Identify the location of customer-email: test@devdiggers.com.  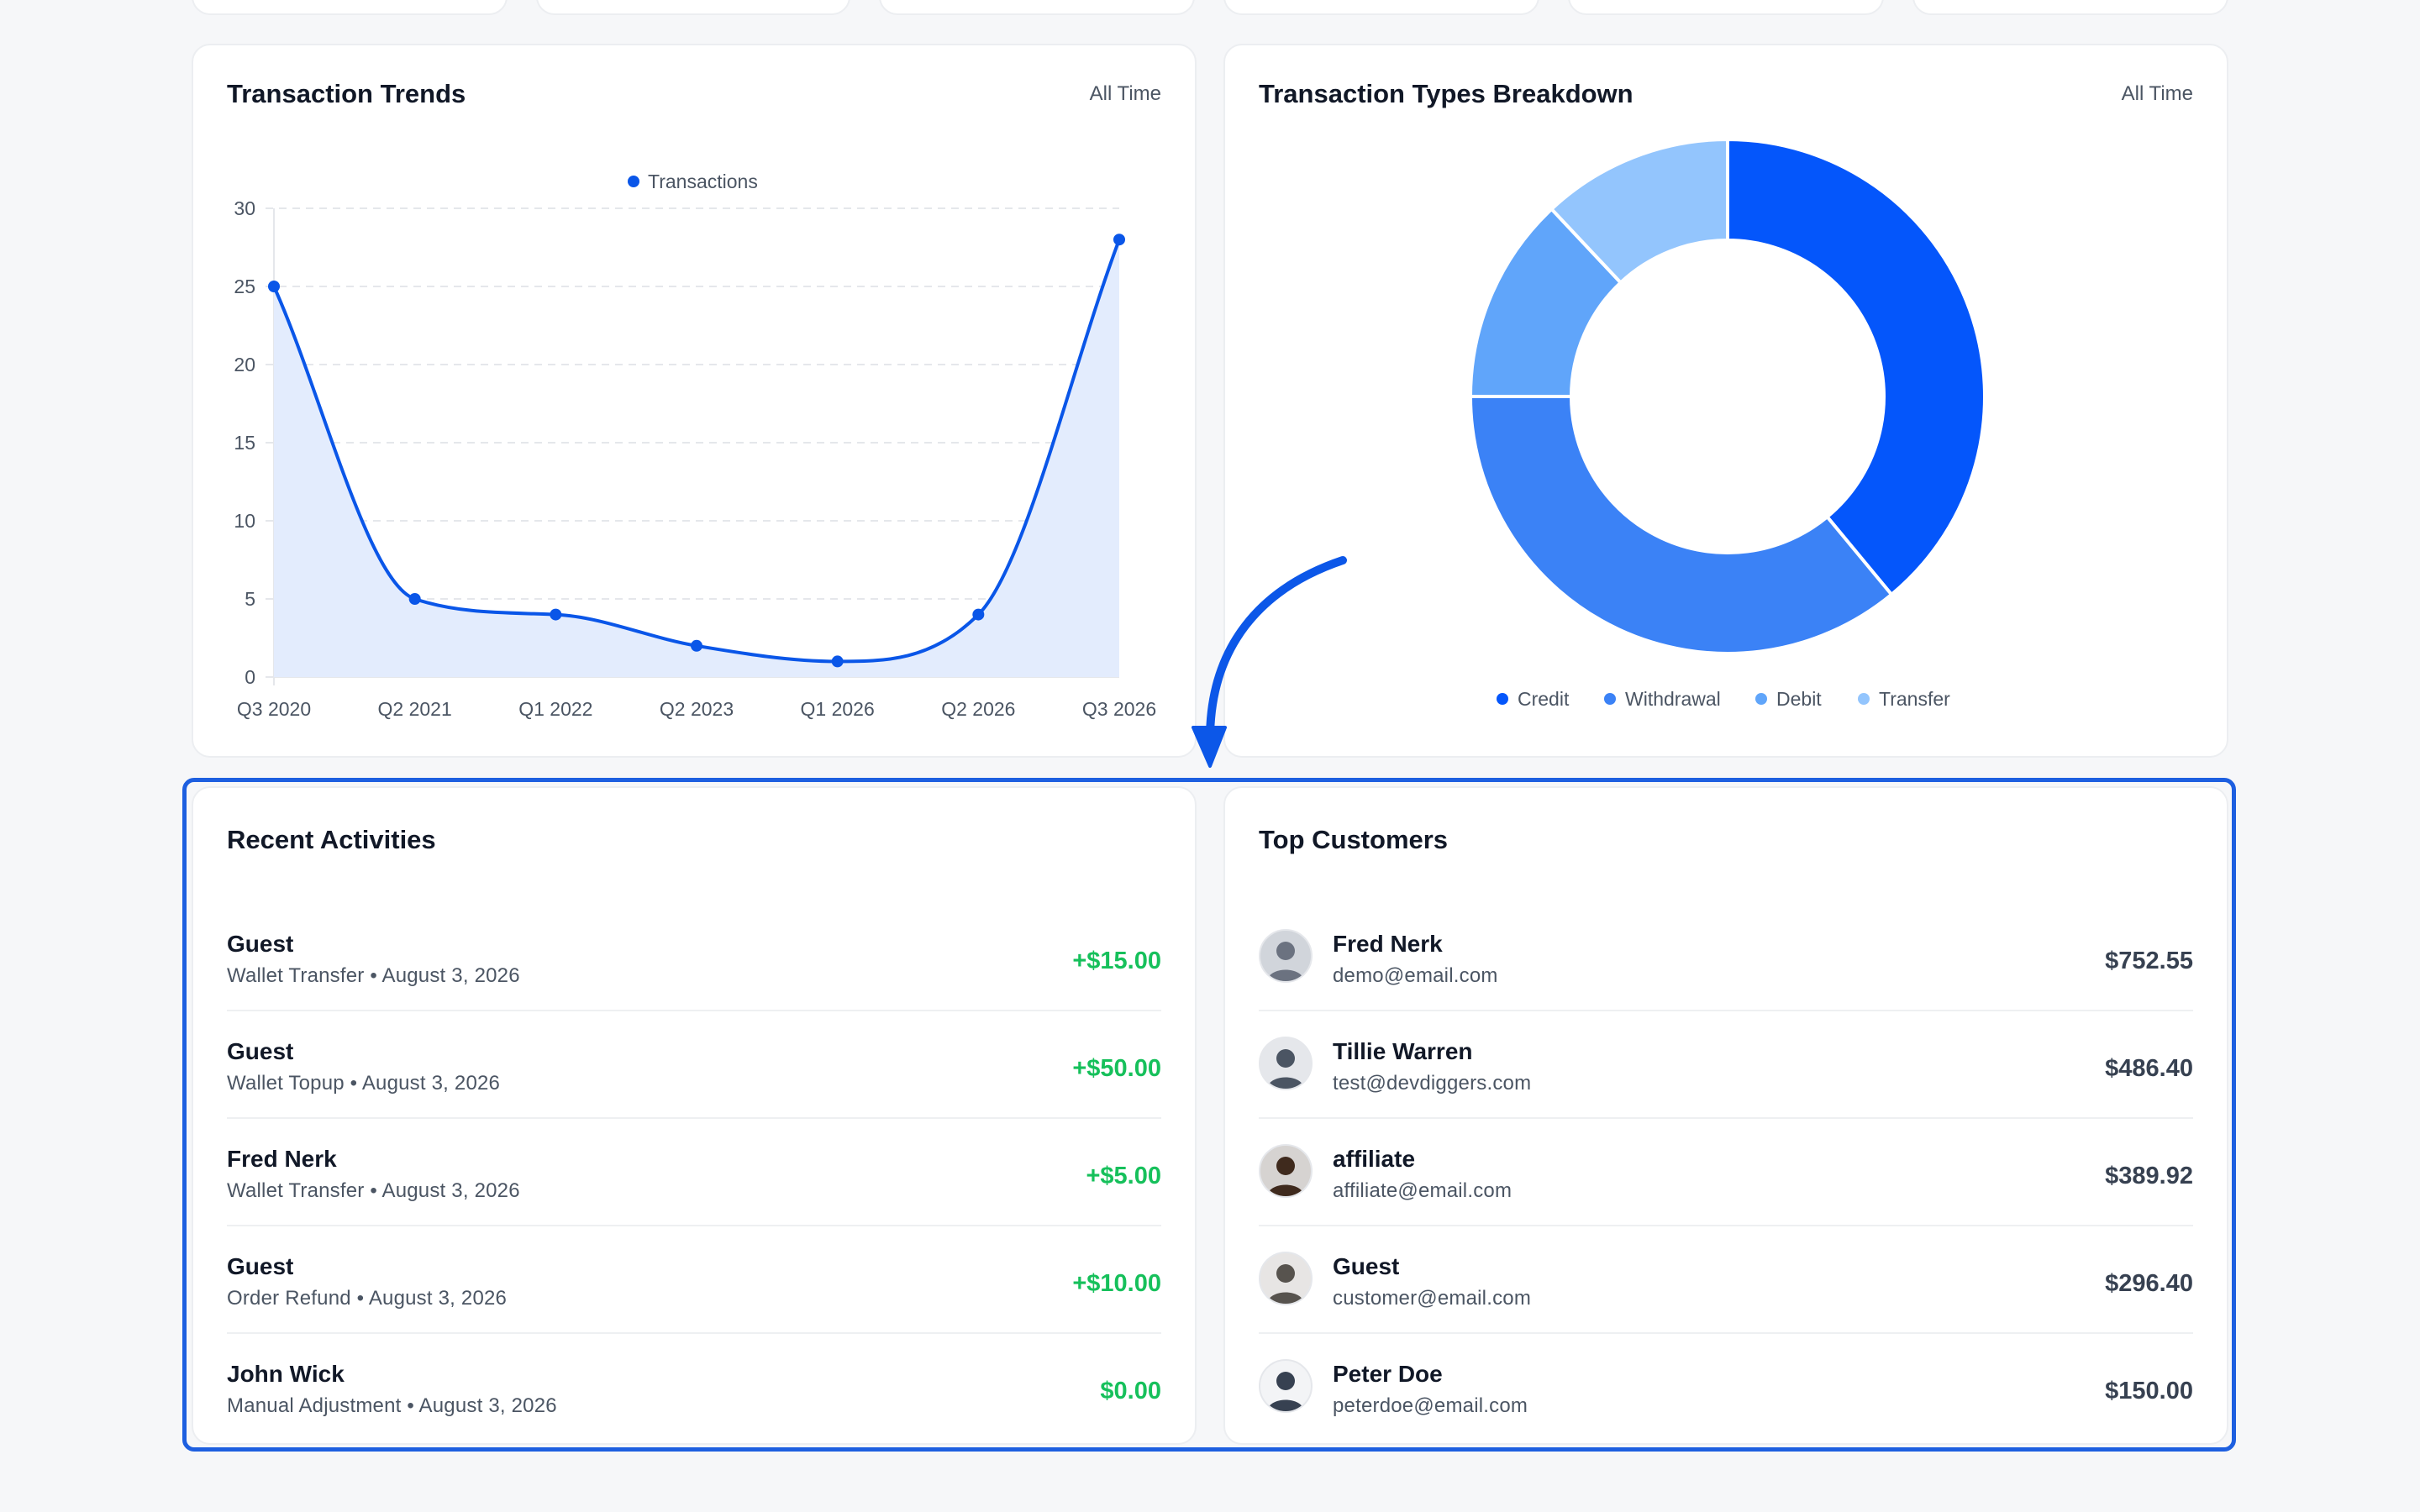
(1433, 1083).